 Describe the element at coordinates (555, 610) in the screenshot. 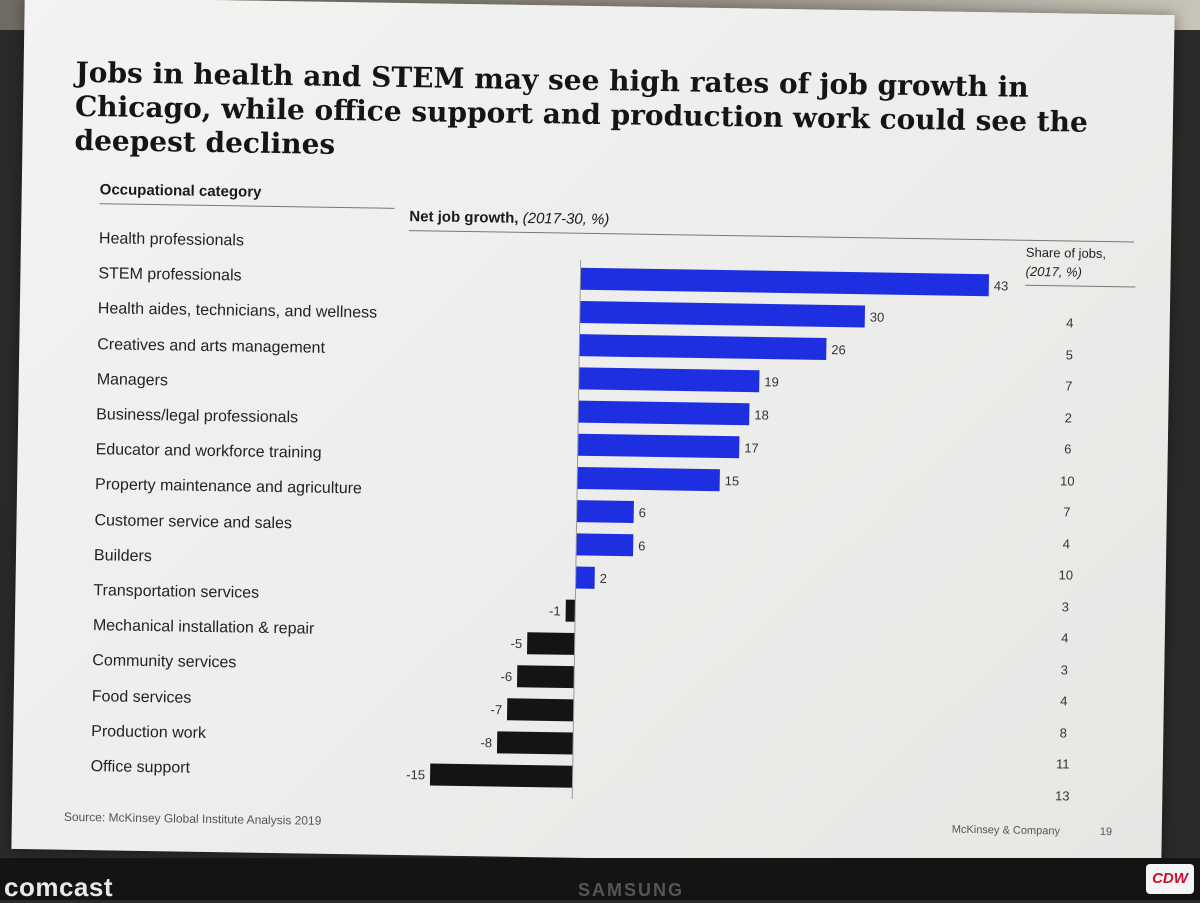

I see `bar-value-label: -1` at that location.